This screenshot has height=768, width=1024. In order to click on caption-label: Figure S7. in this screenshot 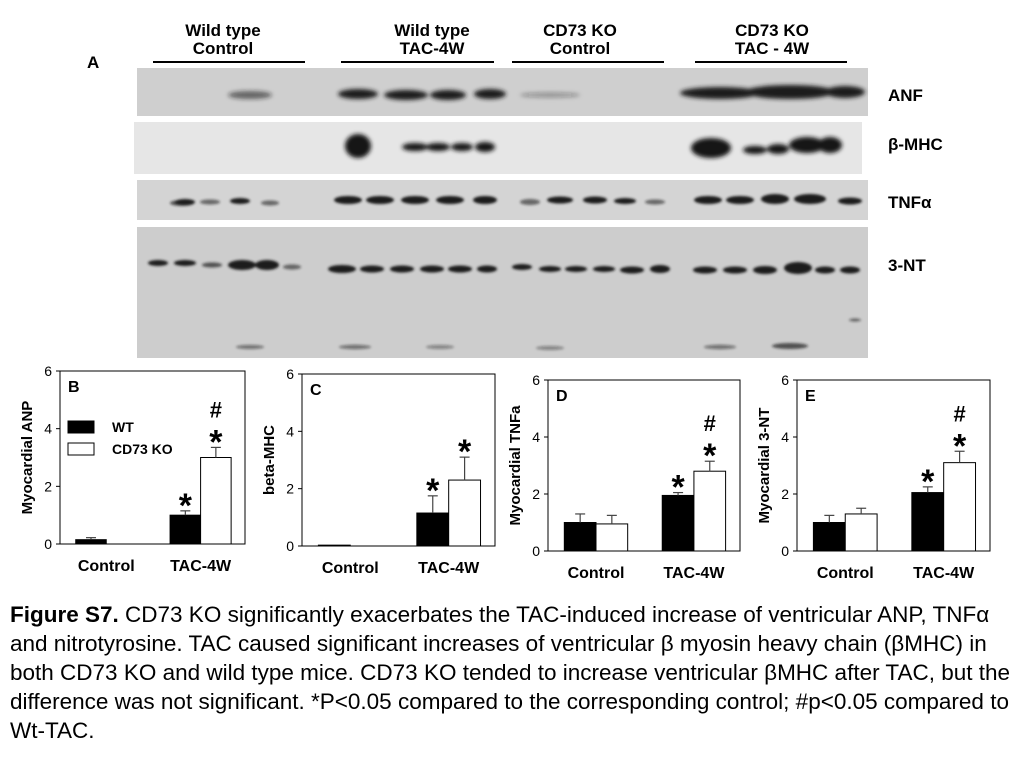, I will do `click(64, 614)`.